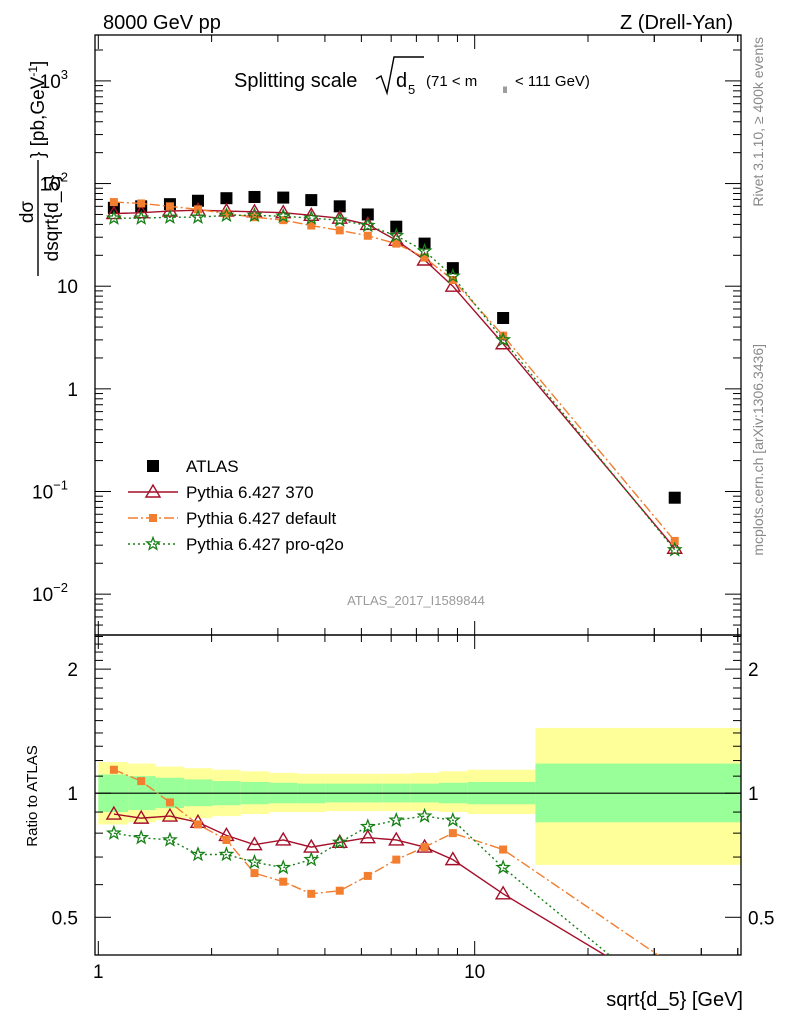 The height and width of the screenshot is (1024, 786). I want to click on ratio-line-pythia_proq2o, so click(362, 885).